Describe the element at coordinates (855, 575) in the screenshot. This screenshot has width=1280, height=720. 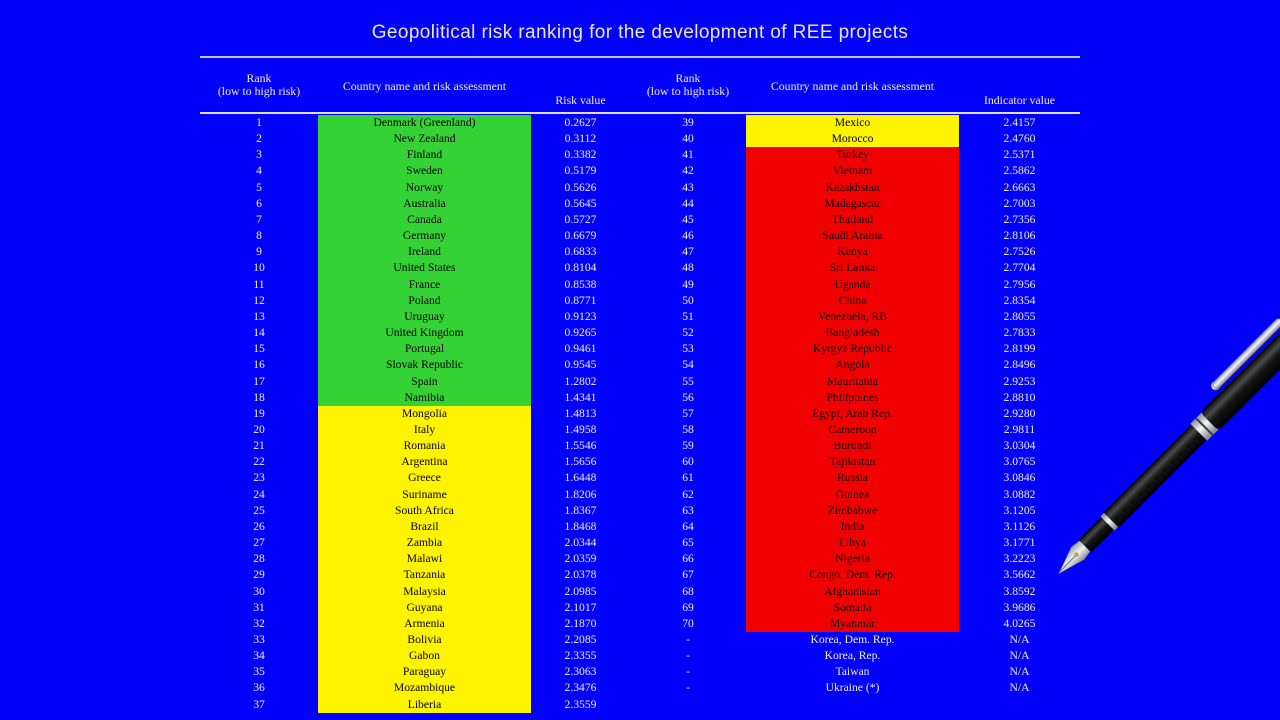
I see `table-row: 67 Congo, Dem. Rep. 3.5662` at that location.